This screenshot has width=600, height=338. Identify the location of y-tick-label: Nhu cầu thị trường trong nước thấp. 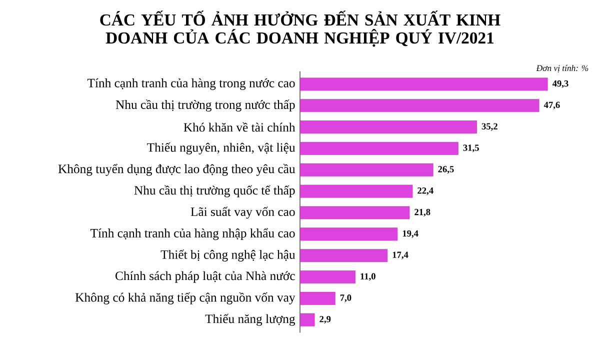
(205, 106).